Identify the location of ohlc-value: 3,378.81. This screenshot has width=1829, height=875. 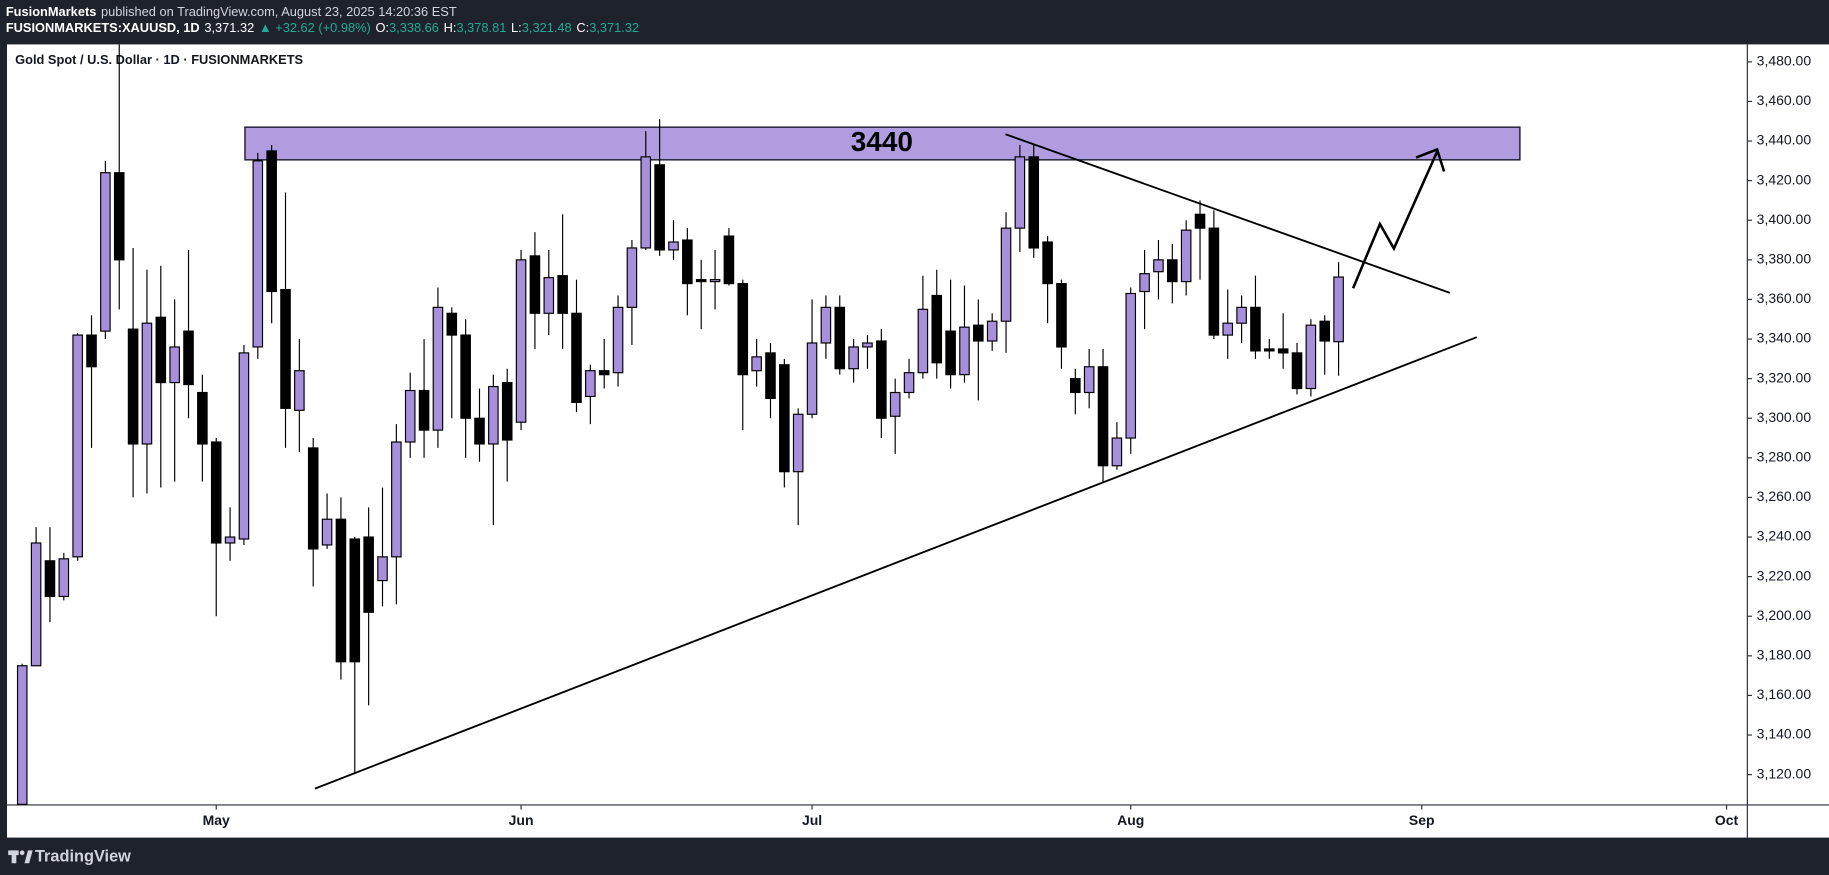
(481, 28).